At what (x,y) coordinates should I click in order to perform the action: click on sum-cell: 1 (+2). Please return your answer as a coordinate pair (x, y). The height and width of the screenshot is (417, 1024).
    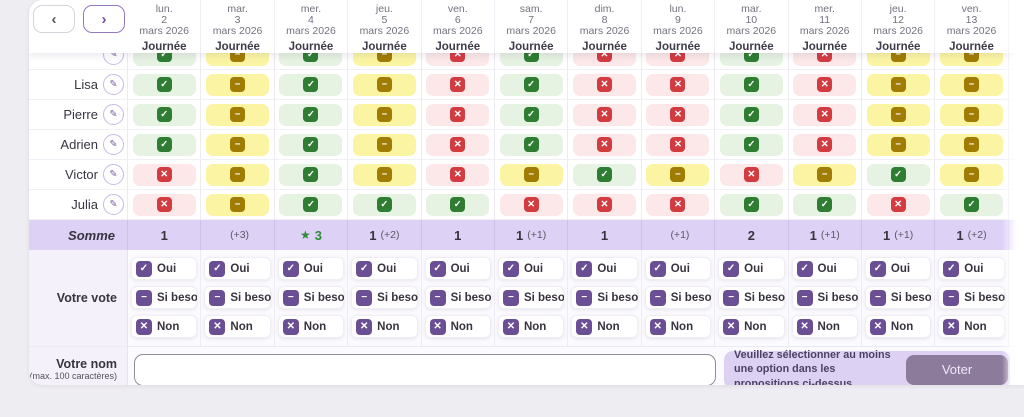
    Looking at the image, I should click on (972, 235).